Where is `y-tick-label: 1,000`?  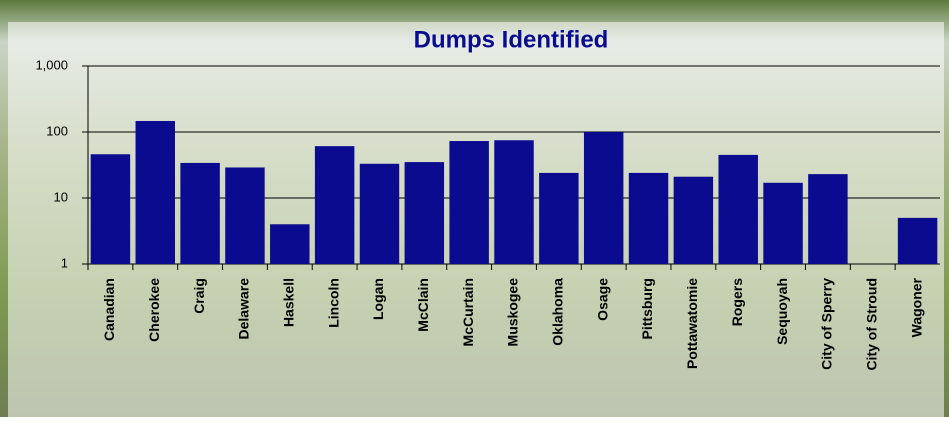
y-tick-label: 1,000 is located at coordinates (51, 64).